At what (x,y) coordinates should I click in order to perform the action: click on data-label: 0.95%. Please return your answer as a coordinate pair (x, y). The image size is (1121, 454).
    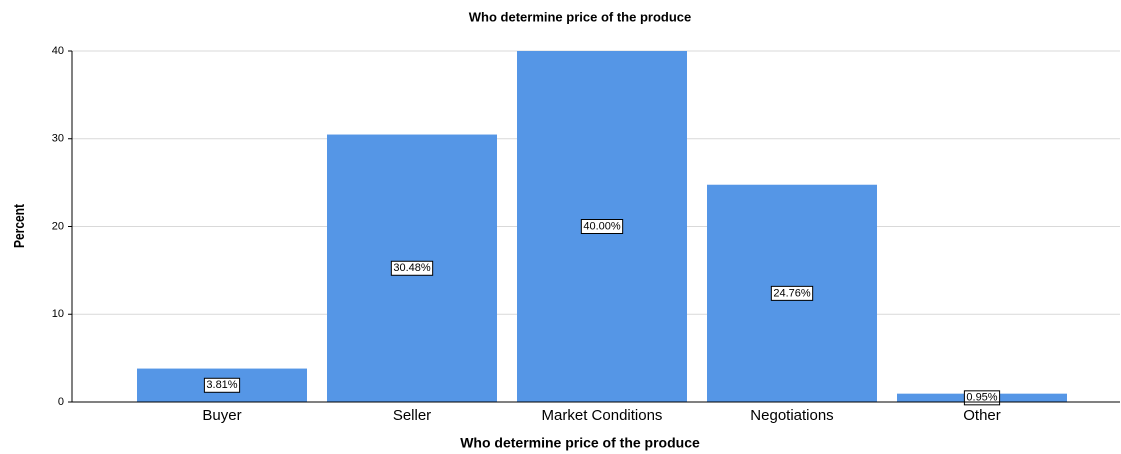
    Looking at the image, I should click on (981, 398).